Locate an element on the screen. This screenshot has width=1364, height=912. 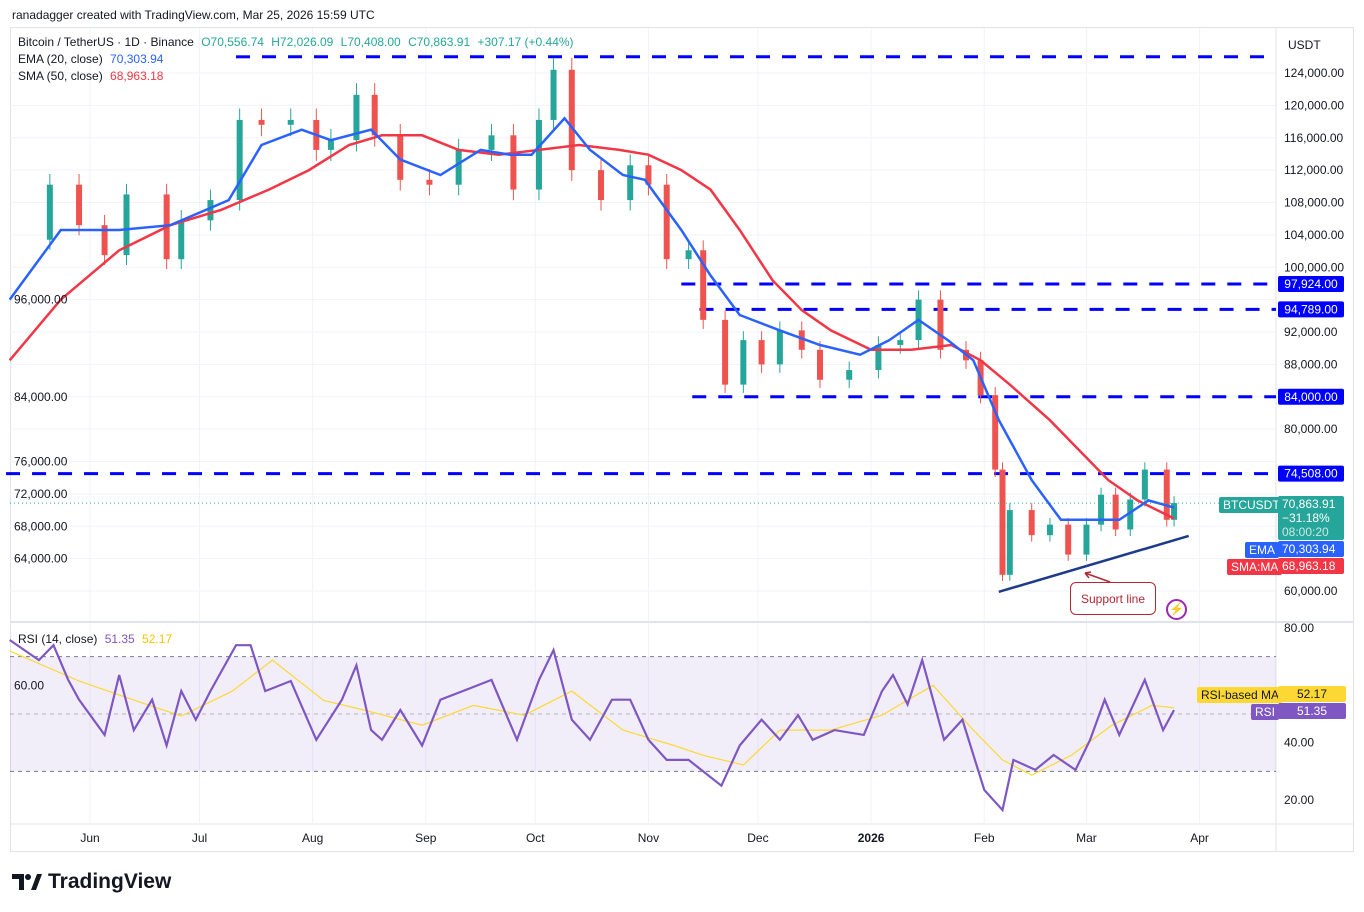
sma-name-tag: SMA:MA is located at coordinates (1255, 567).